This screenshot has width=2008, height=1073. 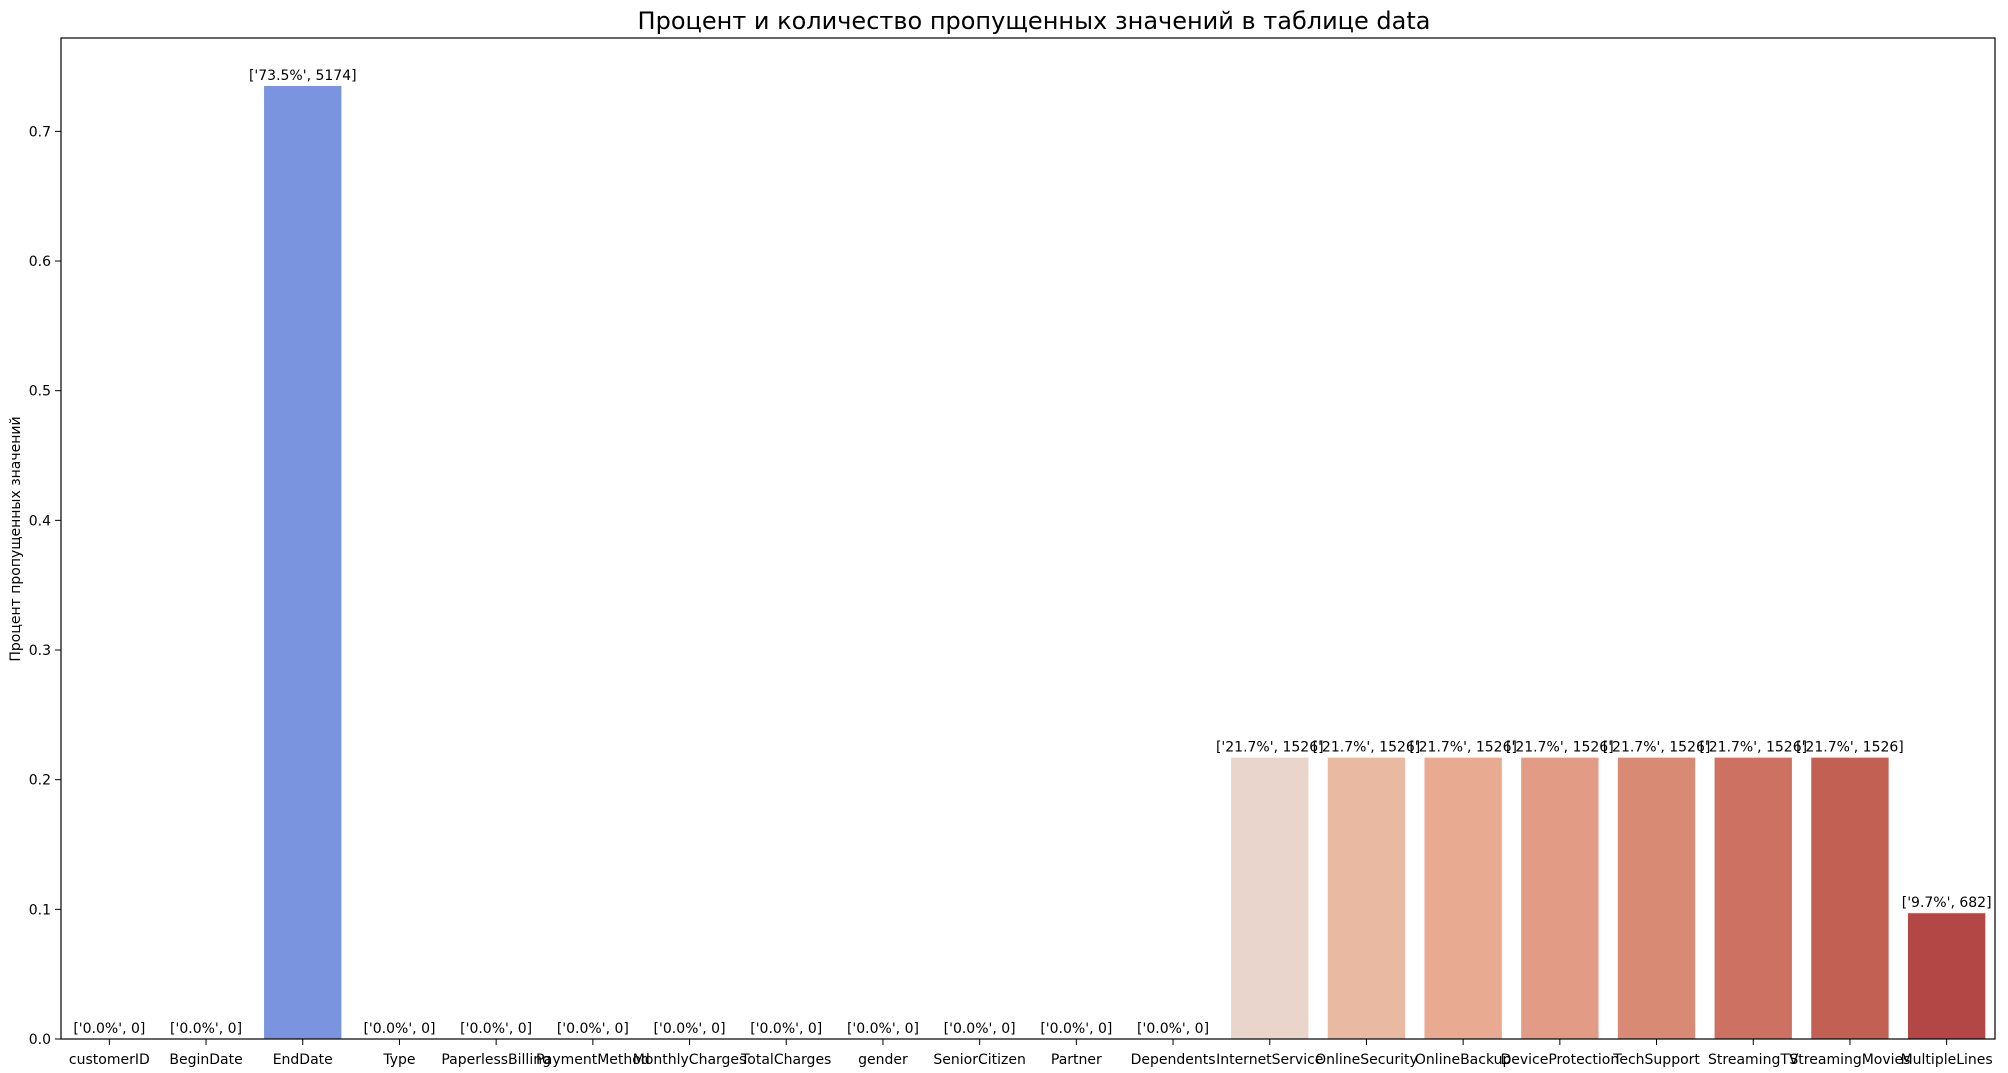 What do you see at coordinates (1849, 1060) in the screenshot?
I see `x-tick-label: StreamingMovies` at bounding box center [1849, 1060].